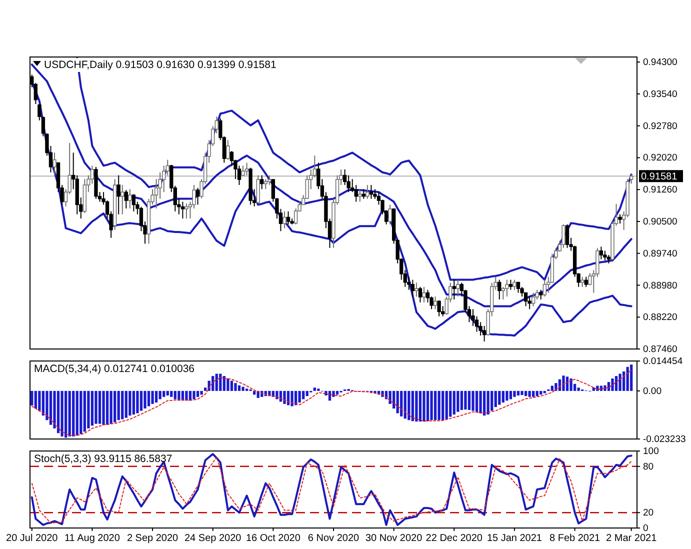 The width and height of the screenshot is (691, 549). I want to click on y-tick-label: 0.92780, so click(660, 126).